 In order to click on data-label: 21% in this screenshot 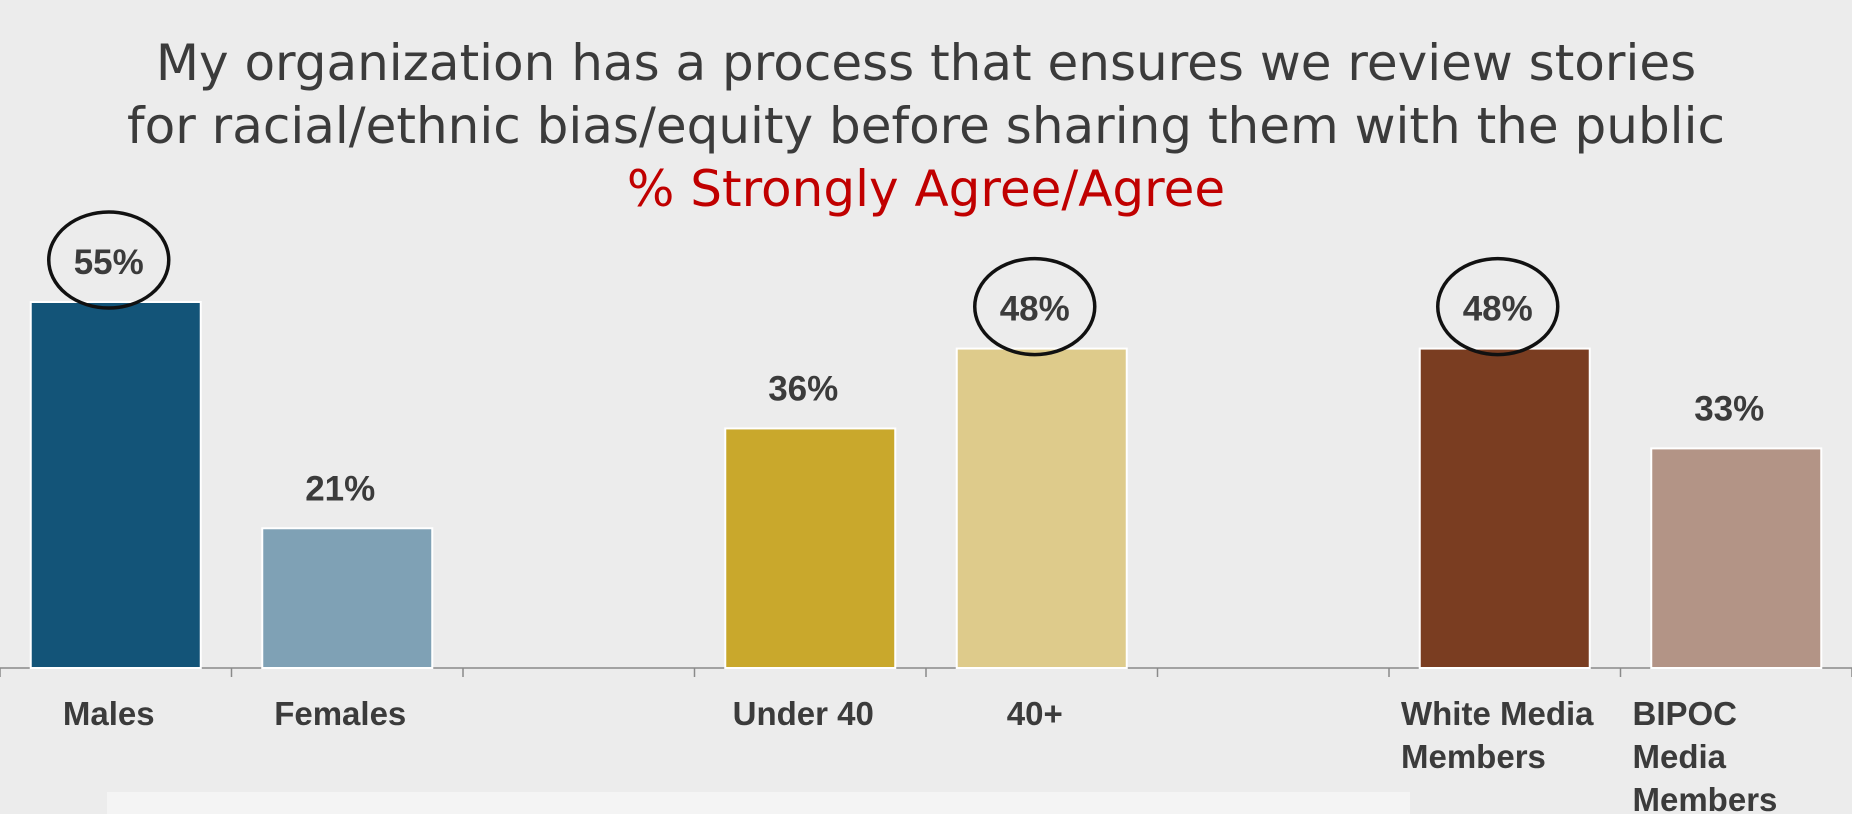, I will do `click(340, 488)`.